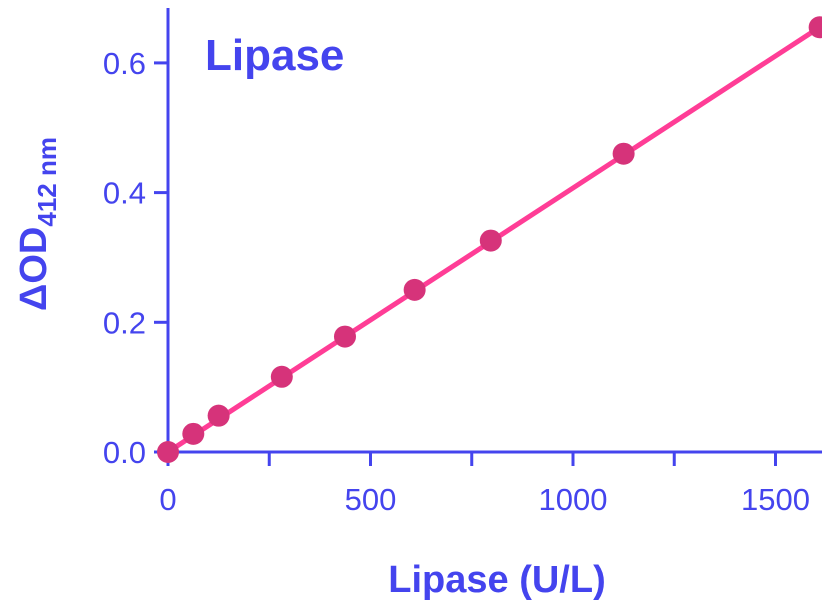 Image resolution: width=822 pixels, height=606 pixels. I want to click on chart-title: Lipase, so click(274, 55).